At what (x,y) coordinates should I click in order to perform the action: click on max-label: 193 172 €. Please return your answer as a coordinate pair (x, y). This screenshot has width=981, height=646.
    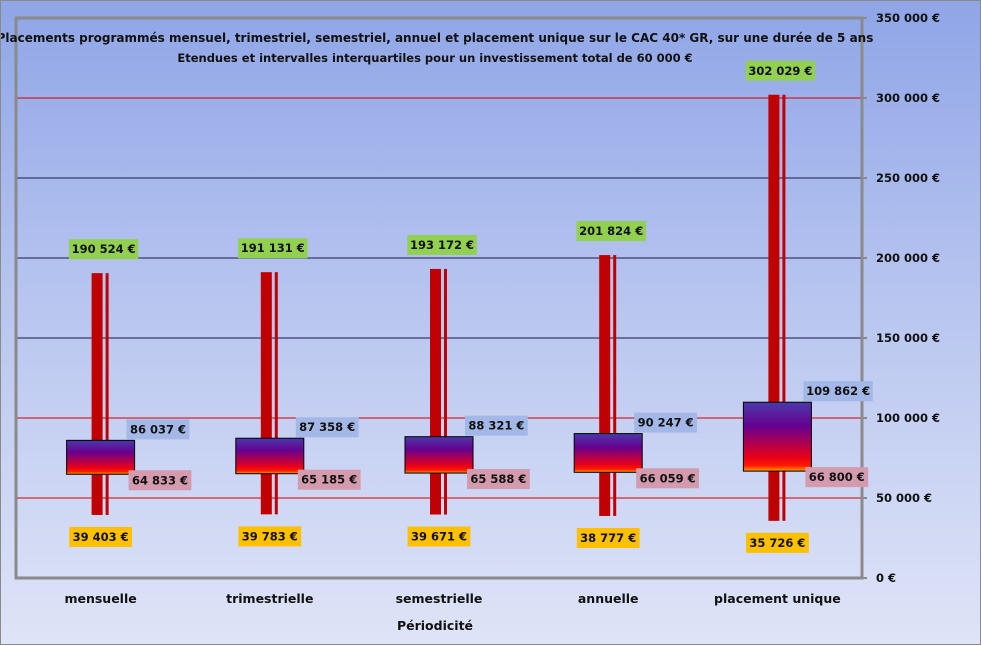
    Looking at the image, I should click on (442, 244).